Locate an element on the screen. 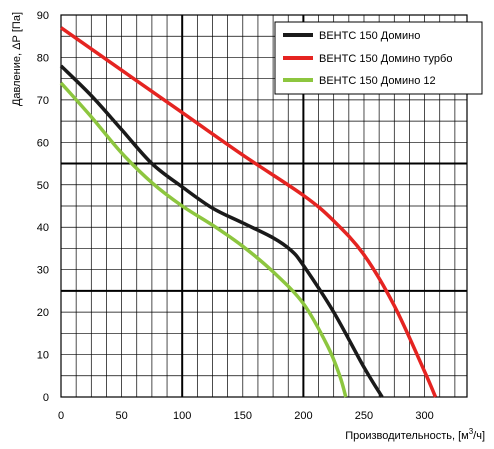 This screenshot has height=449, width=494. y-tick-label-3: 30 is located at coordinates (43, 271).